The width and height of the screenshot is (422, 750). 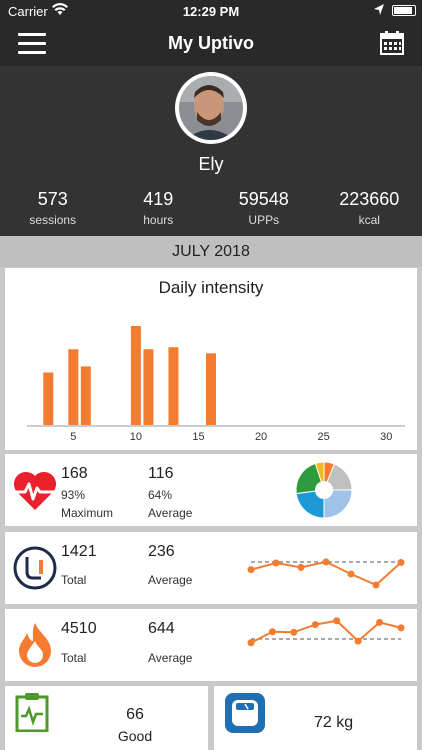 What do you see at coordinates (161, 628) in the screenshot?
I see `kcal-avg-value: 644` at bounding box center [161, 628].